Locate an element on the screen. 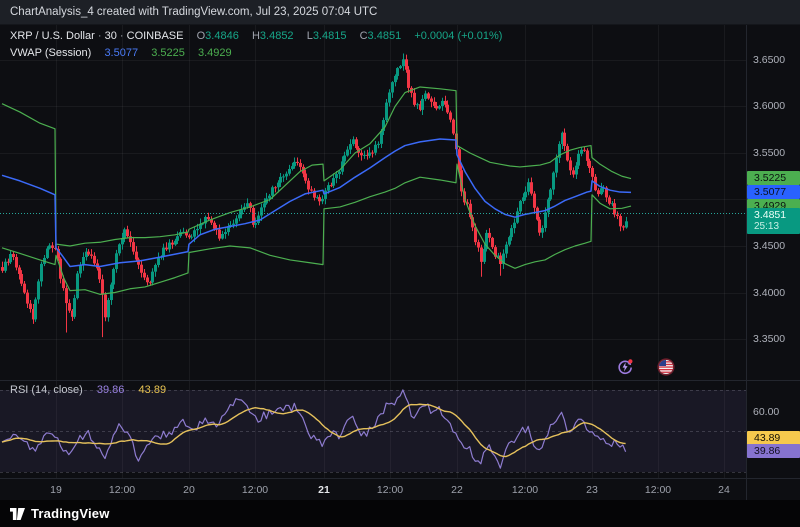  tradingview-footer: TradingView is located at coordinates (400, 513).